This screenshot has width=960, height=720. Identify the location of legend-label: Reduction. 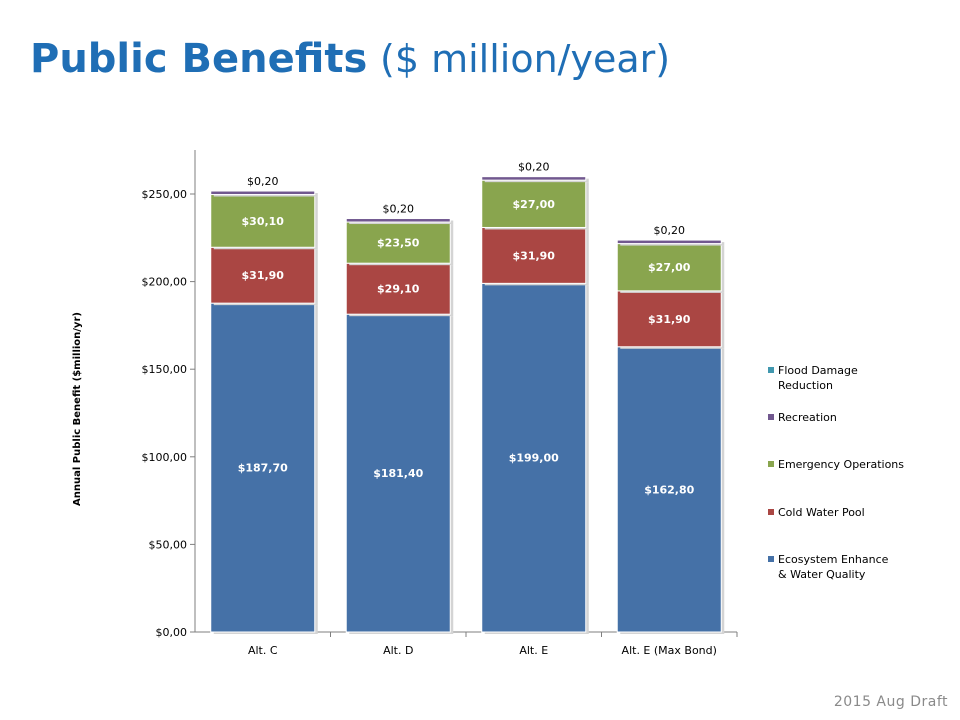
(805, 385).